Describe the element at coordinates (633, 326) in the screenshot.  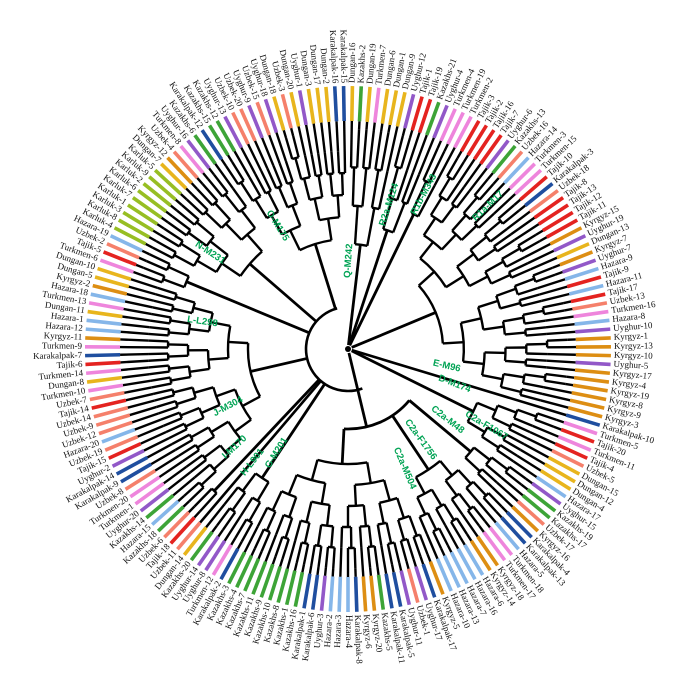
I see `tip-label: Uyghur-10` at that location.